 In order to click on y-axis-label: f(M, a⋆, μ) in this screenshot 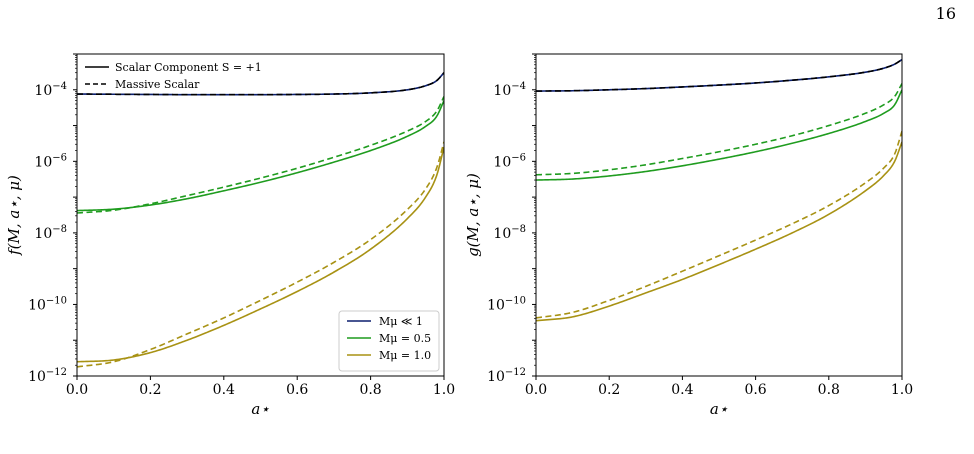, I will do `click(14, 215)`.